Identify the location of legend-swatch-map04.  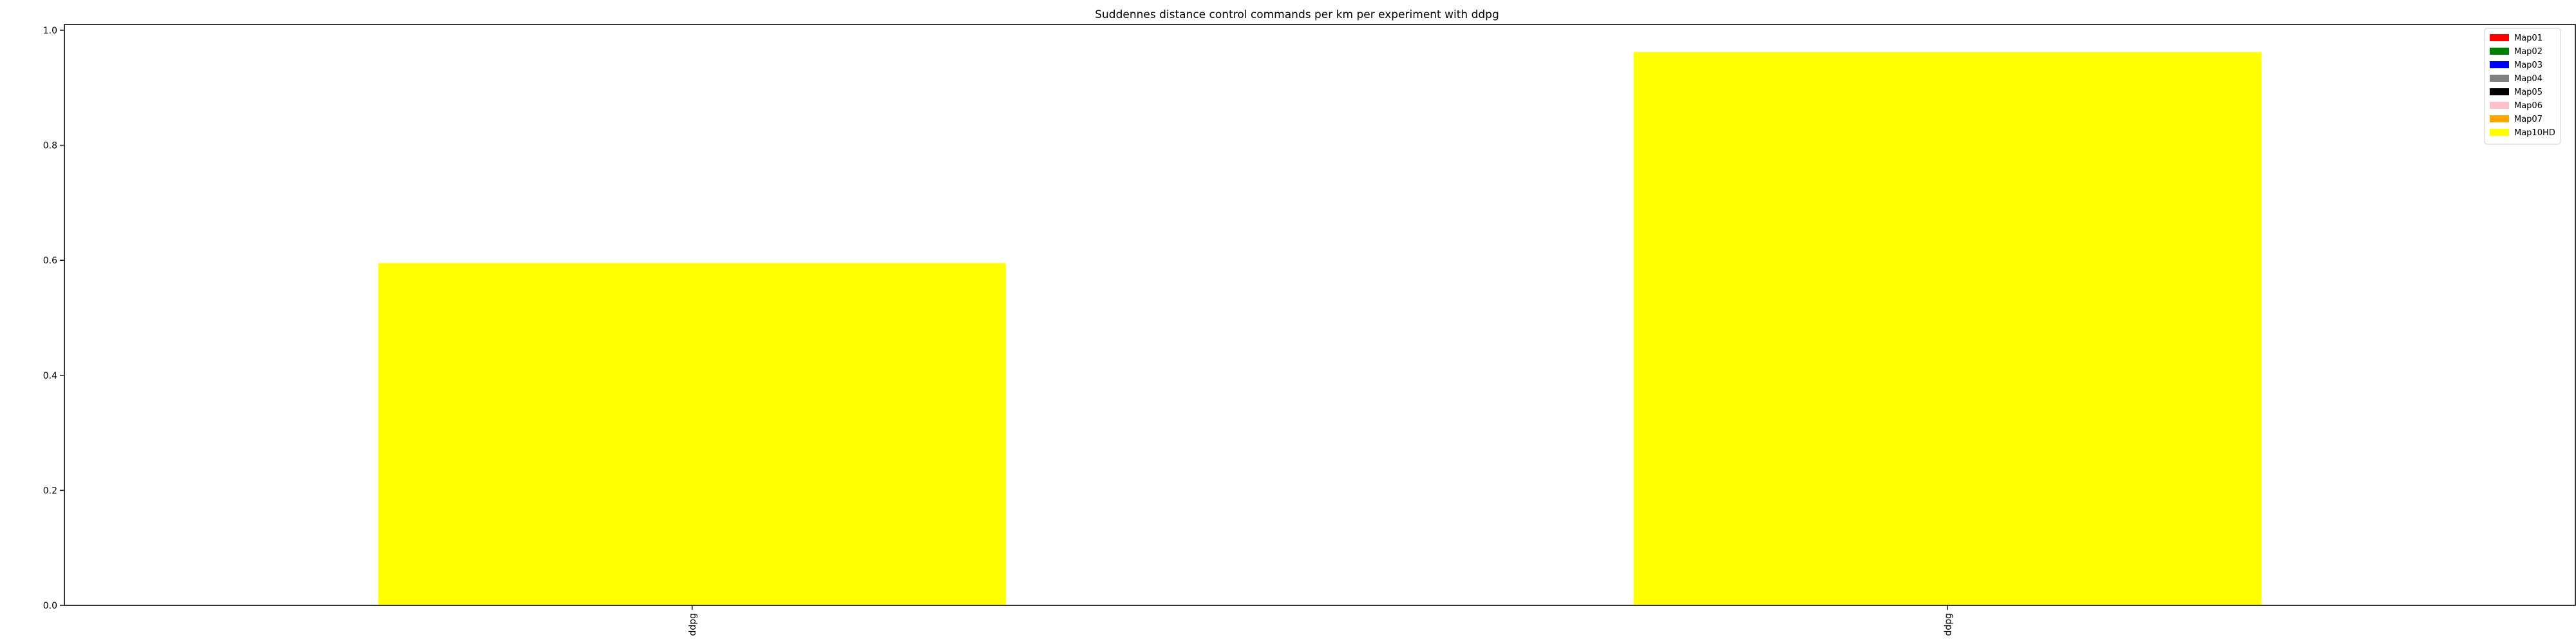
(2499, 78).